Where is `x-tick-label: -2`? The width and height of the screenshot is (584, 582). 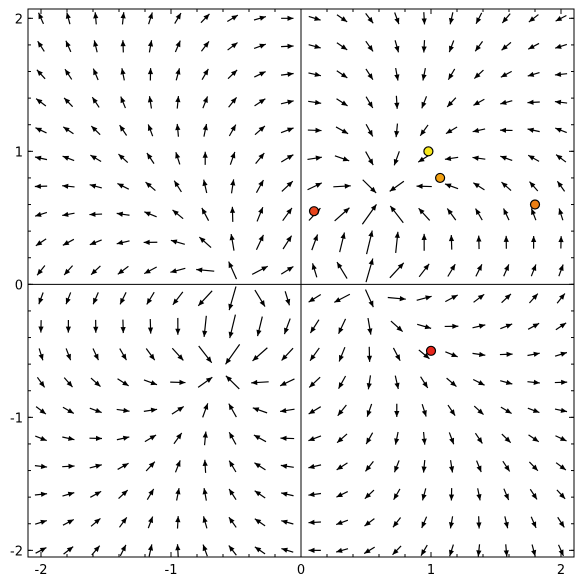
x-tick-label: -2 is located at coordinates (41, 570).